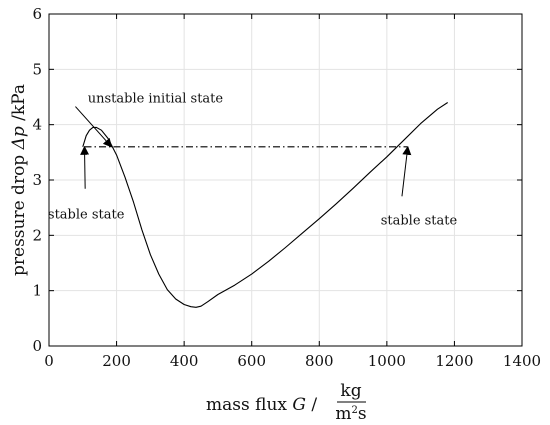 Image resolution: width=550 pixels, height=425 pixels. What do you see at coordinates (37, 69) in the screenshot?
I see `y-tick-label-5: 5` at bounding box center [37, 69].